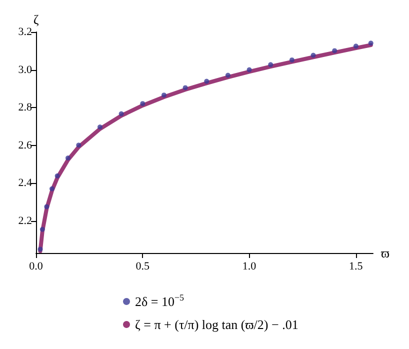 The height and width of the screenshot is (349, 409). What do you see at coordinates (25, 32) in the screenshot?
I see `y-tick-label: 3.2` at bounding box center [25, 32].